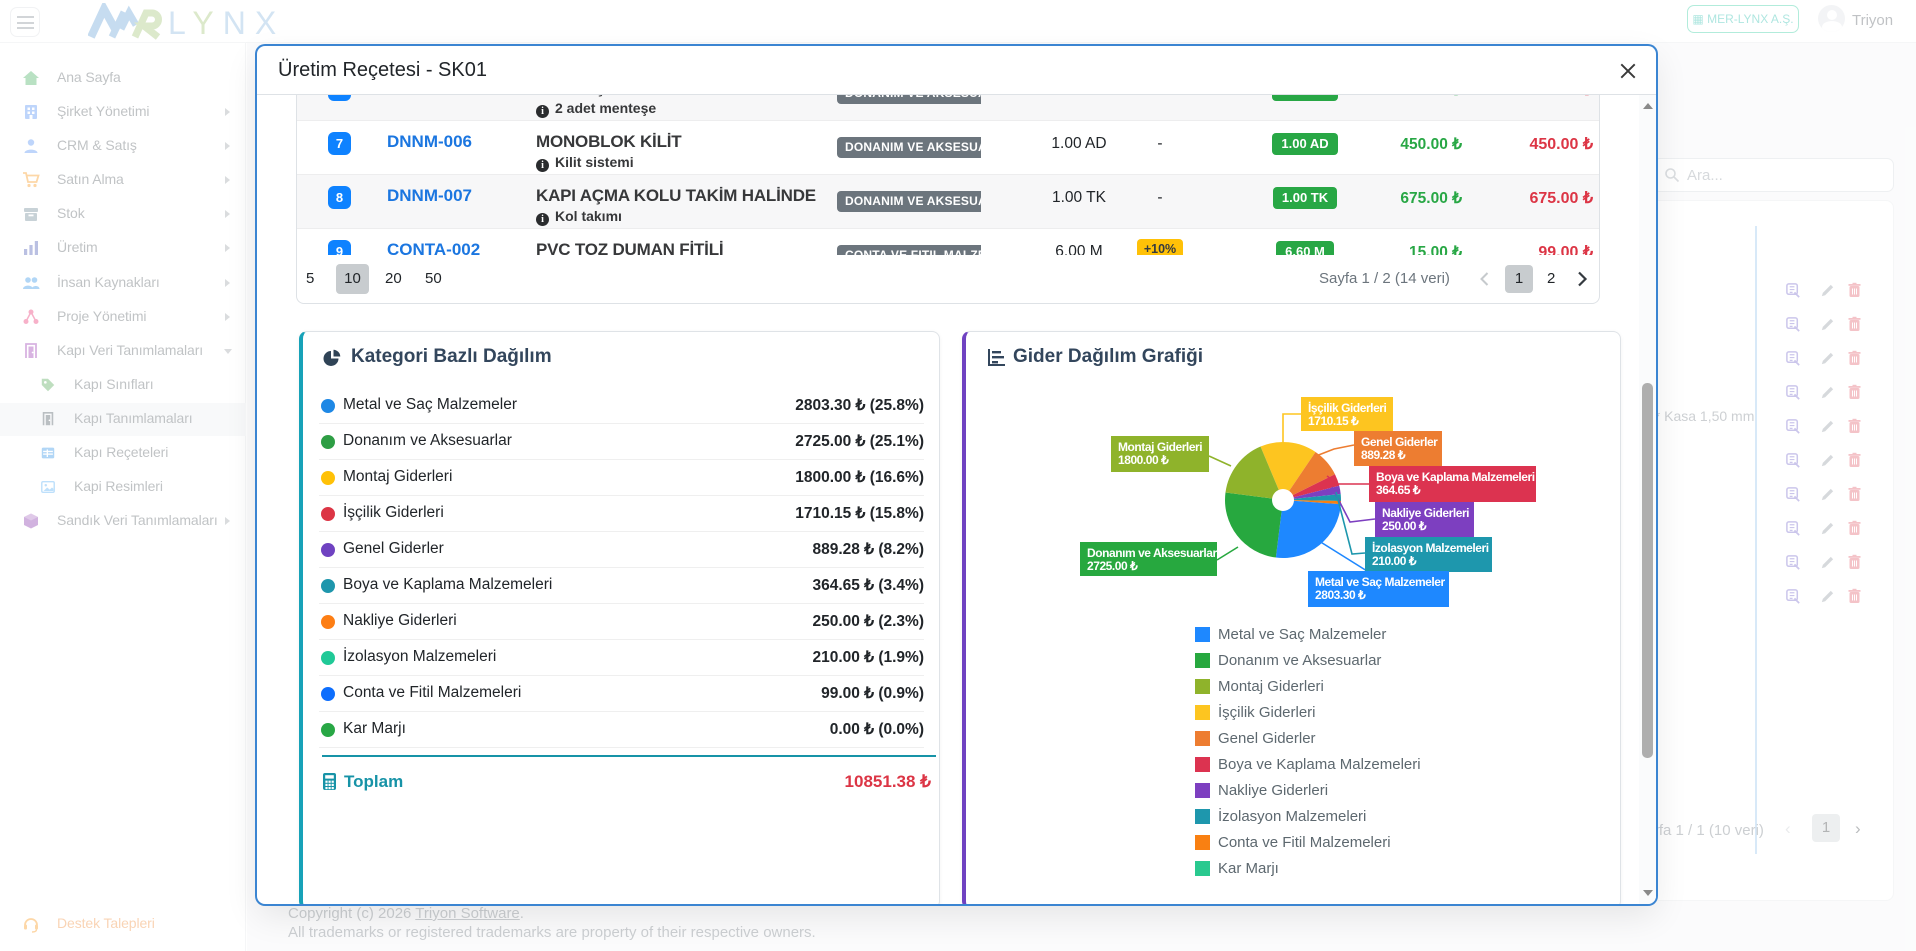 Image resolution: width=1916 pixels, height=951 pixels. What do you see at coordinates (226, 23) in the screenshot?
I see `svg-text: LYNX` at bounding box center [226, 23].